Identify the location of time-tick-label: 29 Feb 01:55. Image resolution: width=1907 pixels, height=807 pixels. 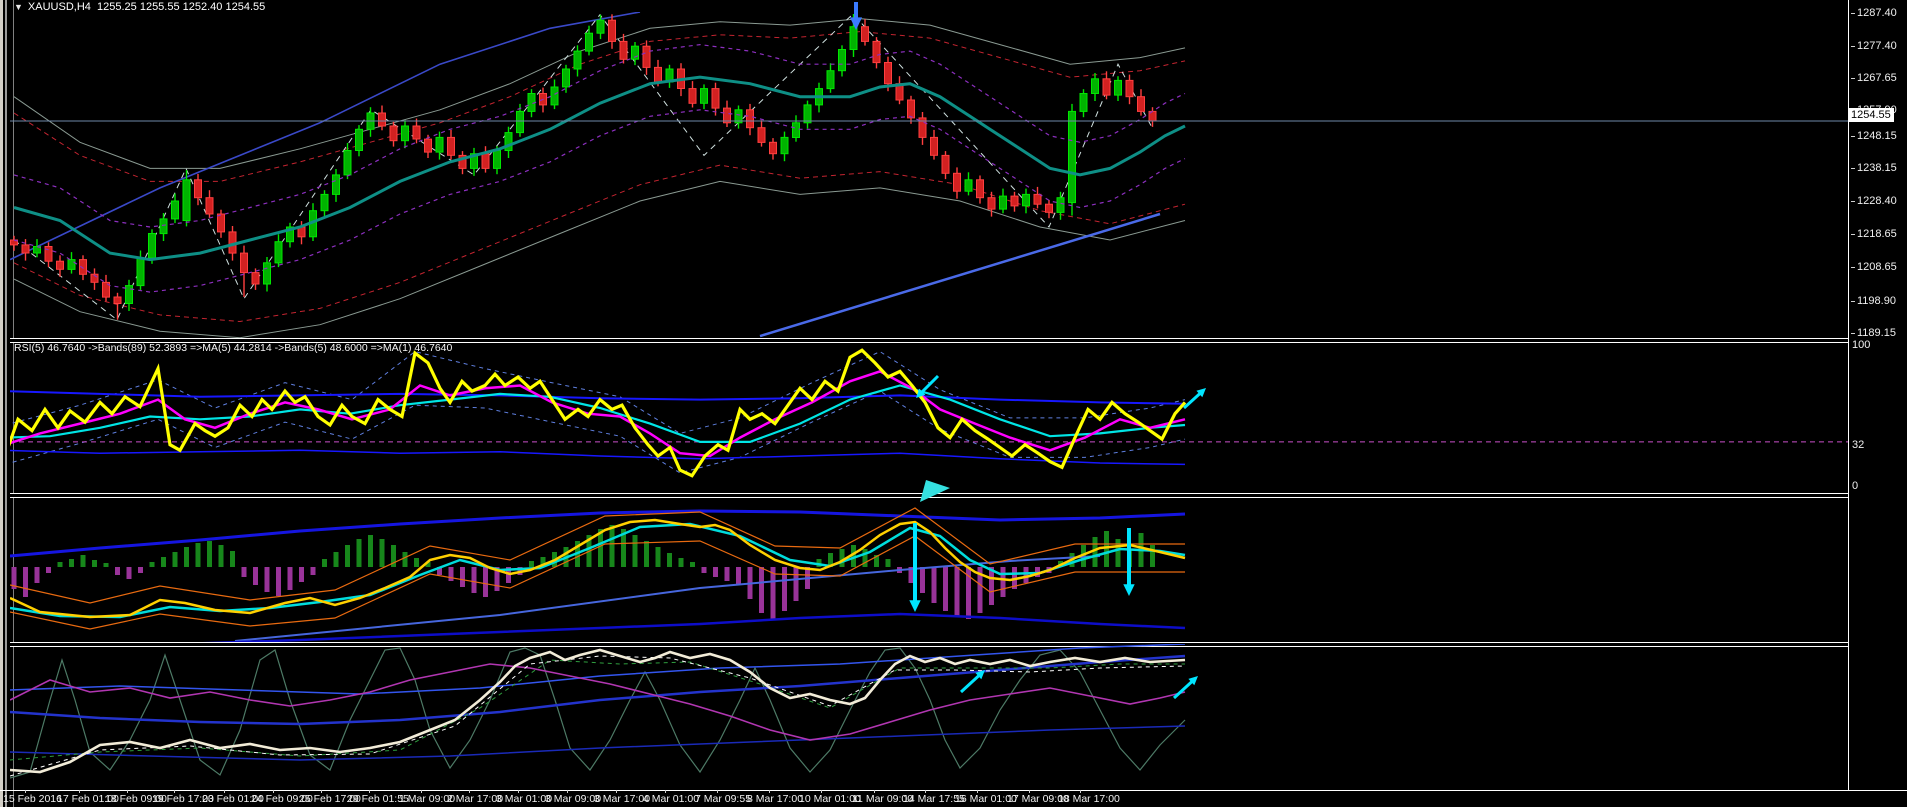
(378, 799).